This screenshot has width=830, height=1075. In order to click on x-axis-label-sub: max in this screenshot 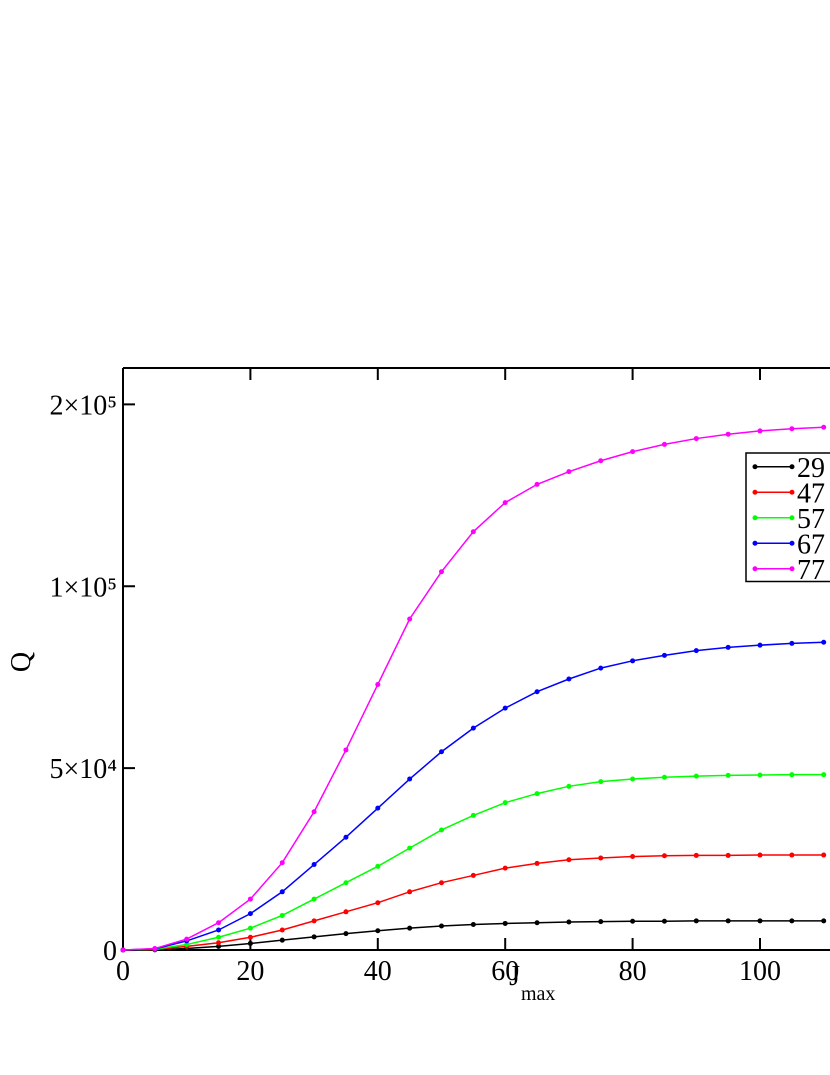, I will do `click(538, 994)`.